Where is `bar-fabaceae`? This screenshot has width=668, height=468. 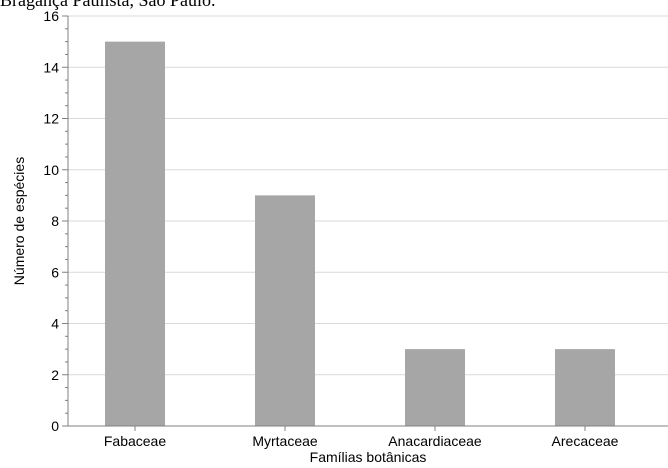
bar-fabaceae is located at coordinates (135, 233).